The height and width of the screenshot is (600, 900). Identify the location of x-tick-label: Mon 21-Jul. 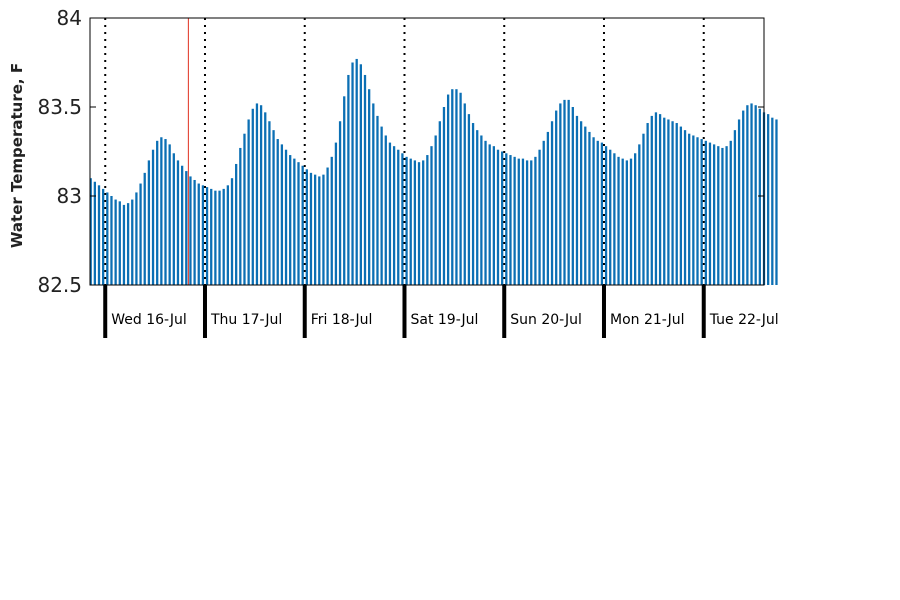
(647, 320).